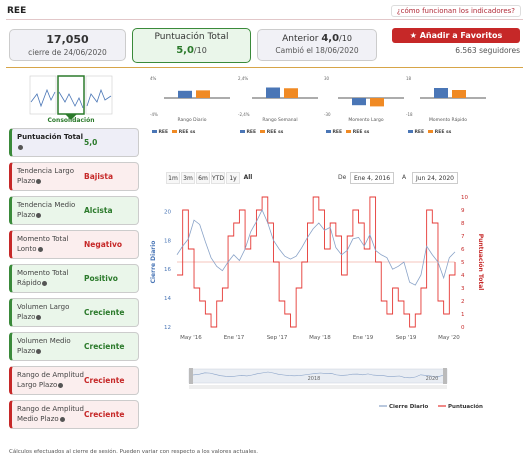 This screenshot has width=529, height=460. Describe the element at coordinates (74, 278) in the screenshot. I see `indicator-row: Momento Total Rápido Positivo` at that location.